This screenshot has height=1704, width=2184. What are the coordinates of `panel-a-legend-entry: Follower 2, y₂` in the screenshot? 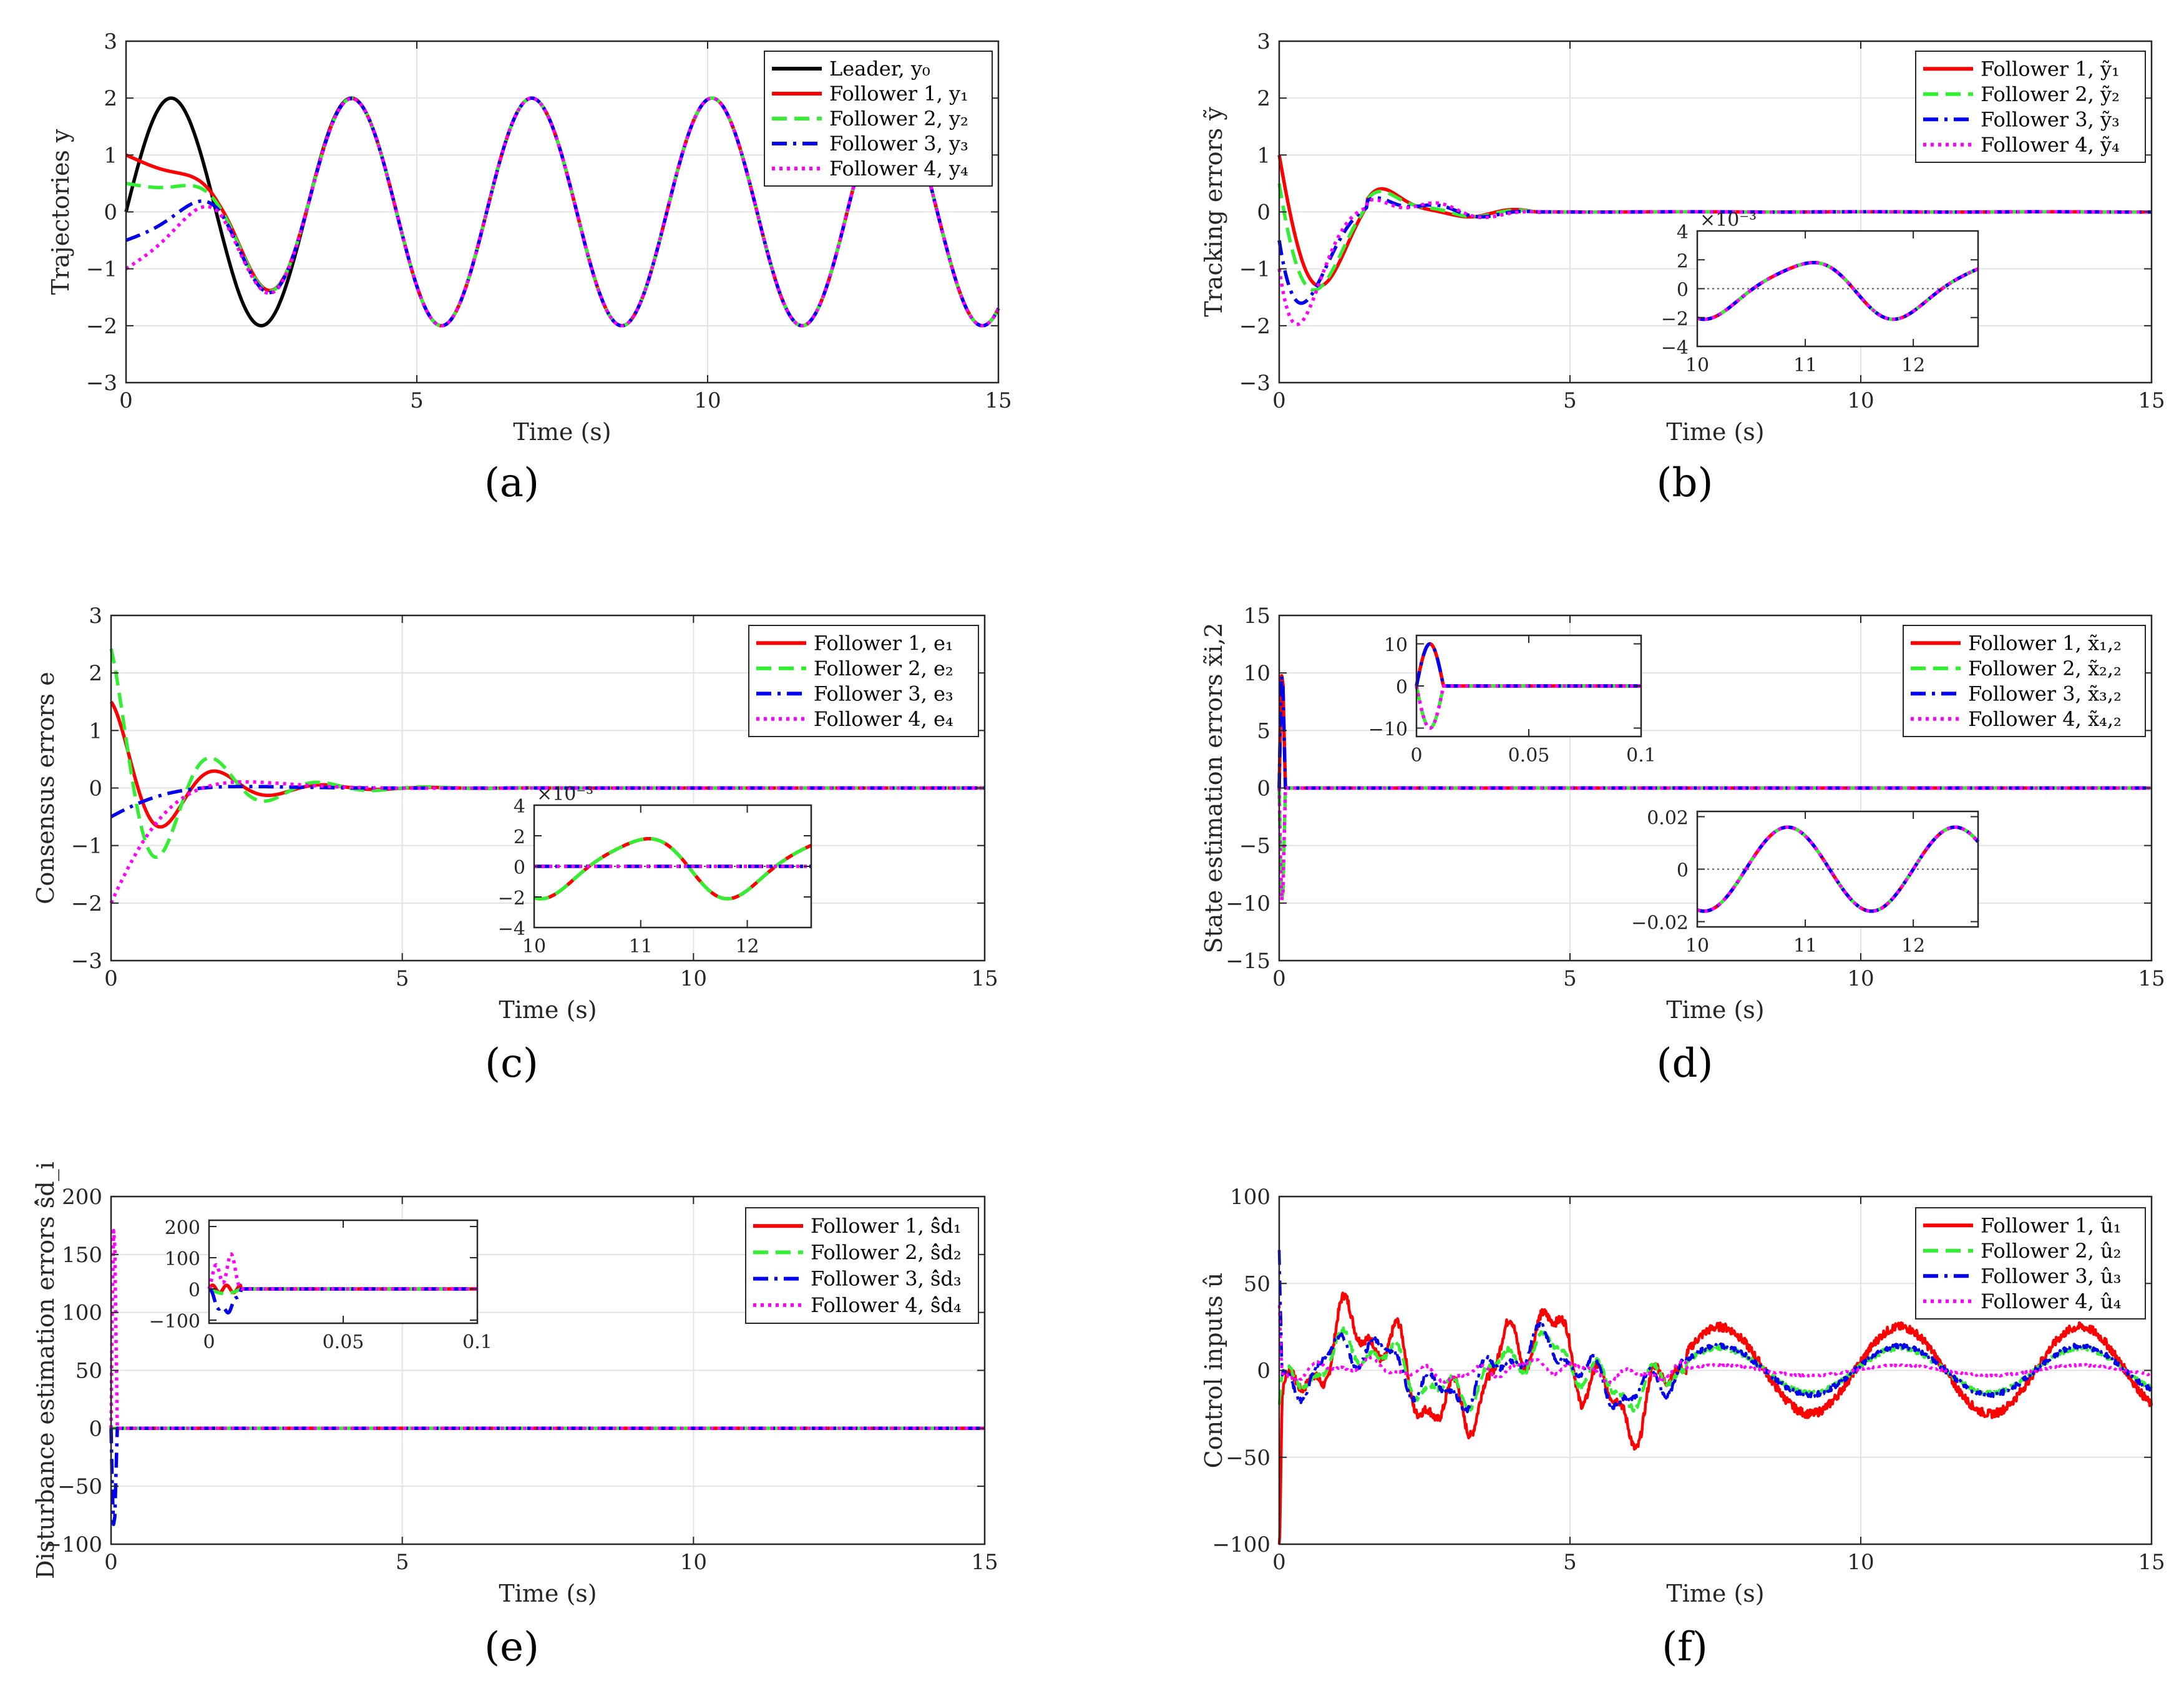 It's located at (898, 118).